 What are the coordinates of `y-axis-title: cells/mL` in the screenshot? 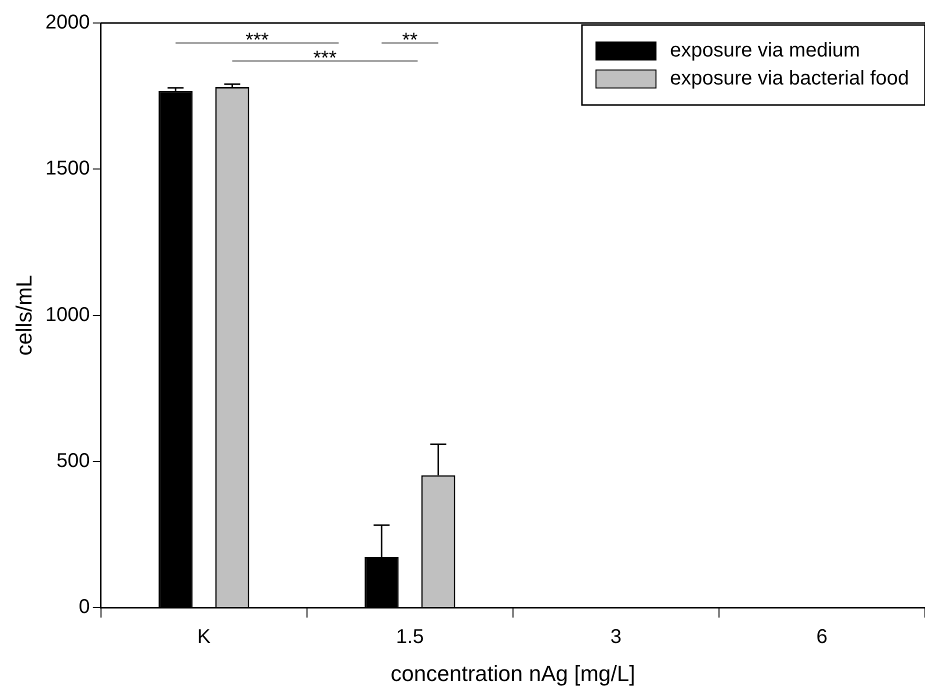 It's located at (23, 315).